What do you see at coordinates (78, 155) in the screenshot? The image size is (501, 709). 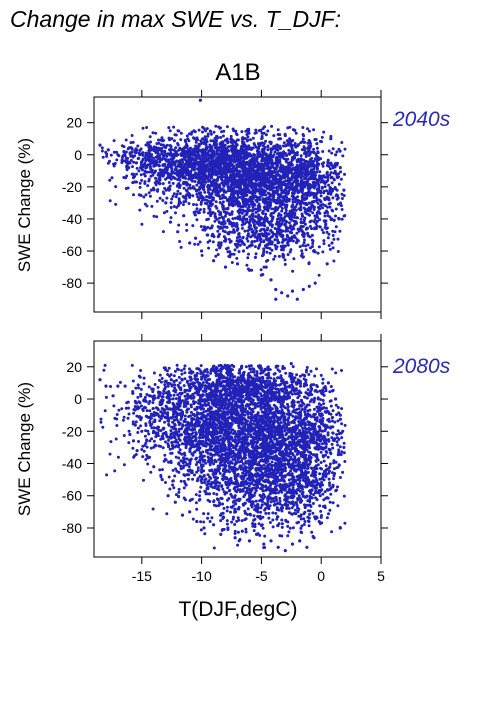 I see `y-tick-label: 0` at bounding box center [78, 155].